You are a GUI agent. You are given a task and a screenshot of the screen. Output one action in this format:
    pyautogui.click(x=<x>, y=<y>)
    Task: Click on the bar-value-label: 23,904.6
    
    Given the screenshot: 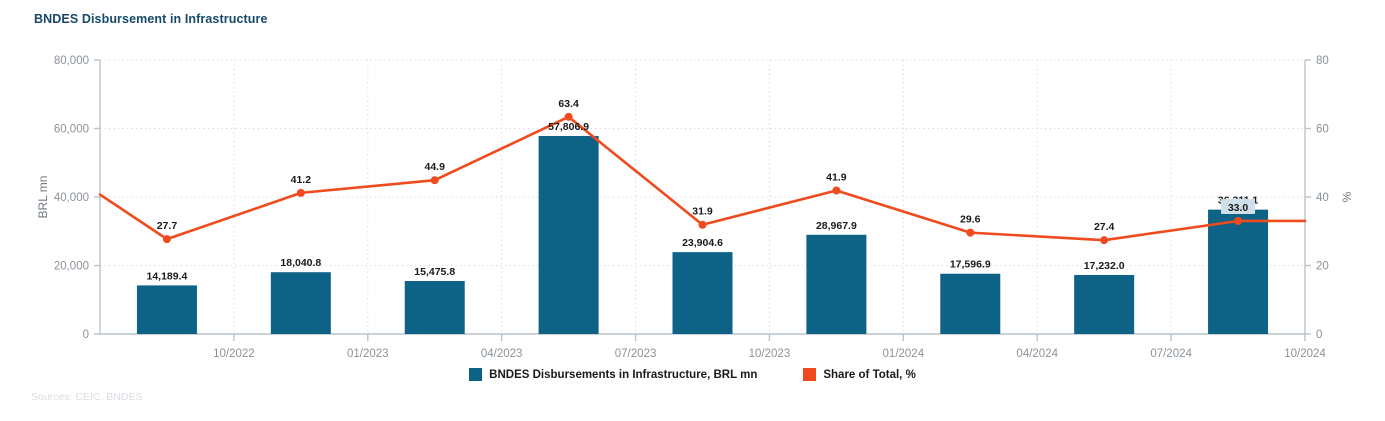 What is the action you would take?
    pyautogui.click(x=702, y=243)
    